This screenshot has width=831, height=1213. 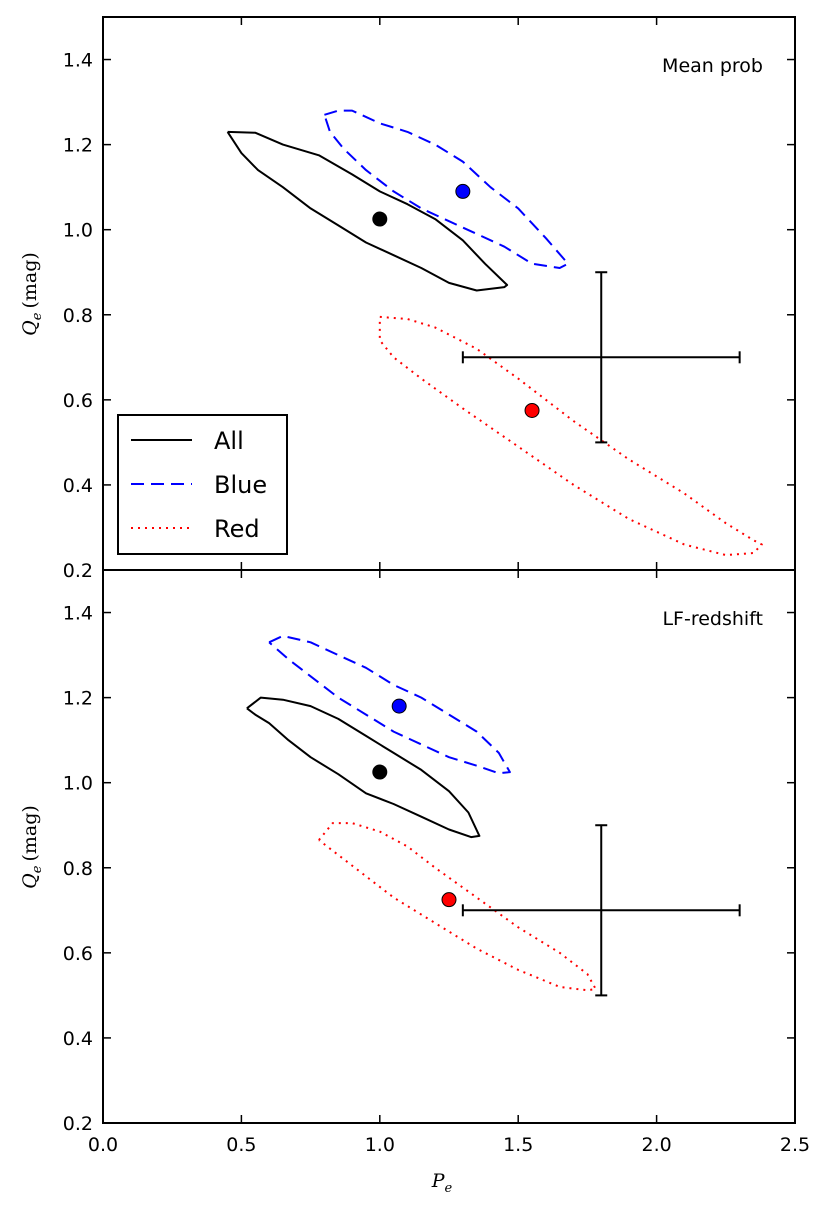 I want to click on x-tick-label: 2.5, so click(x=795, y=1145).